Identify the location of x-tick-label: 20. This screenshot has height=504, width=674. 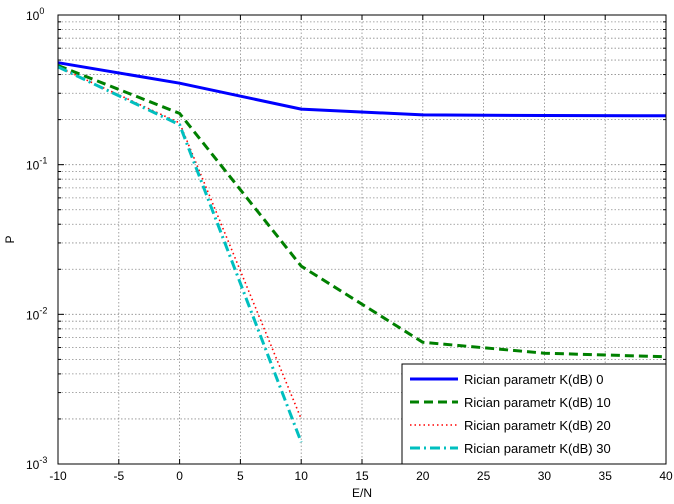
(423, 476).